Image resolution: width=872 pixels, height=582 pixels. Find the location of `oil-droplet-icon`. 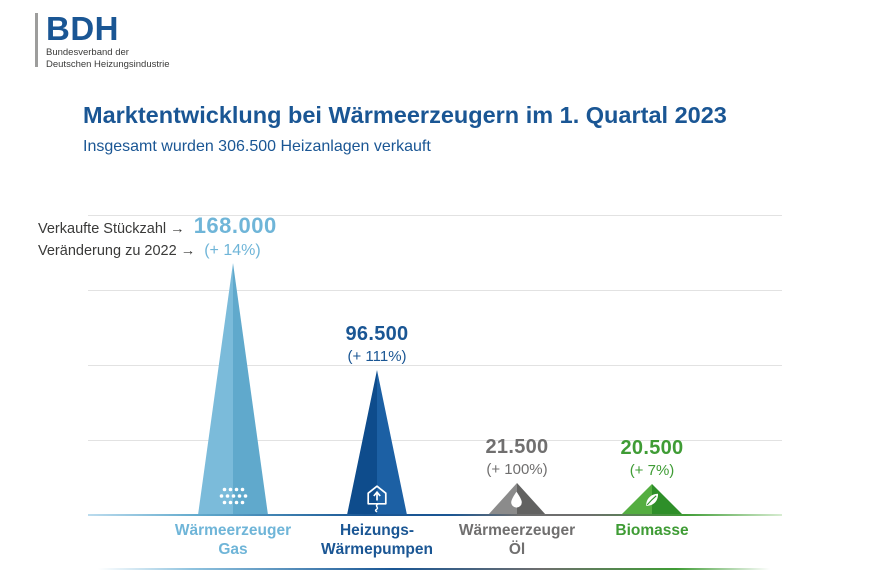

oil-droplet-icon is located at coordinates (516, 499).